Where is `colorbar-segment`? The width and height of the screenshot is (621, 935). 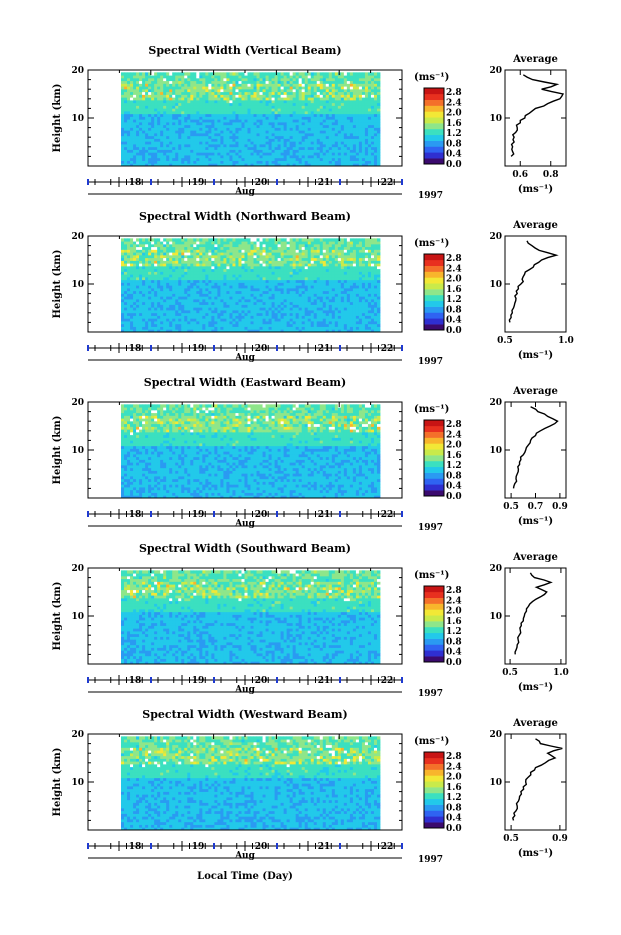
colorbar-segment is located at coordinates (434, 103).